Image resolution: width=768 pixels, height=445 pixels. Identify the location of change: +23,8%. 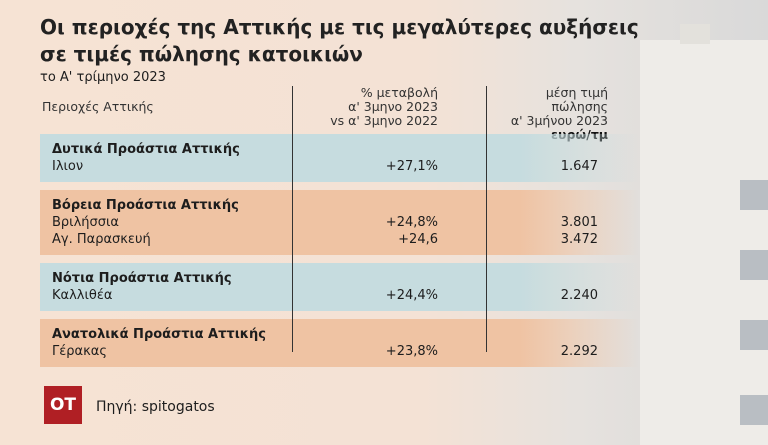
(411, 351).